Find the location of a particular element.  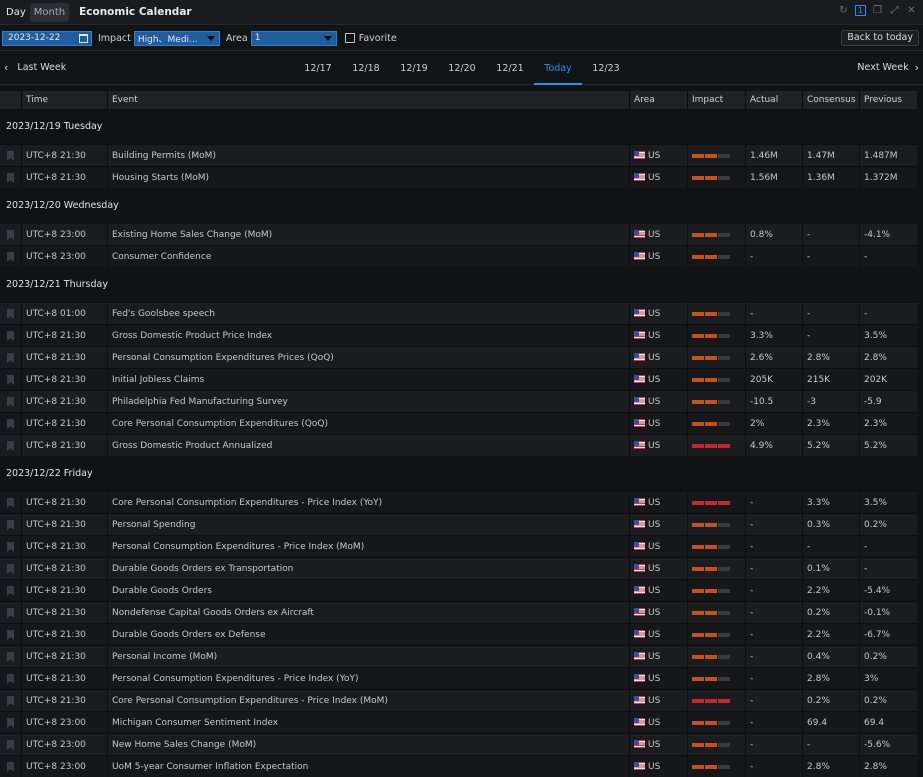

area-select: 1 is located at coordinates (293, 38).